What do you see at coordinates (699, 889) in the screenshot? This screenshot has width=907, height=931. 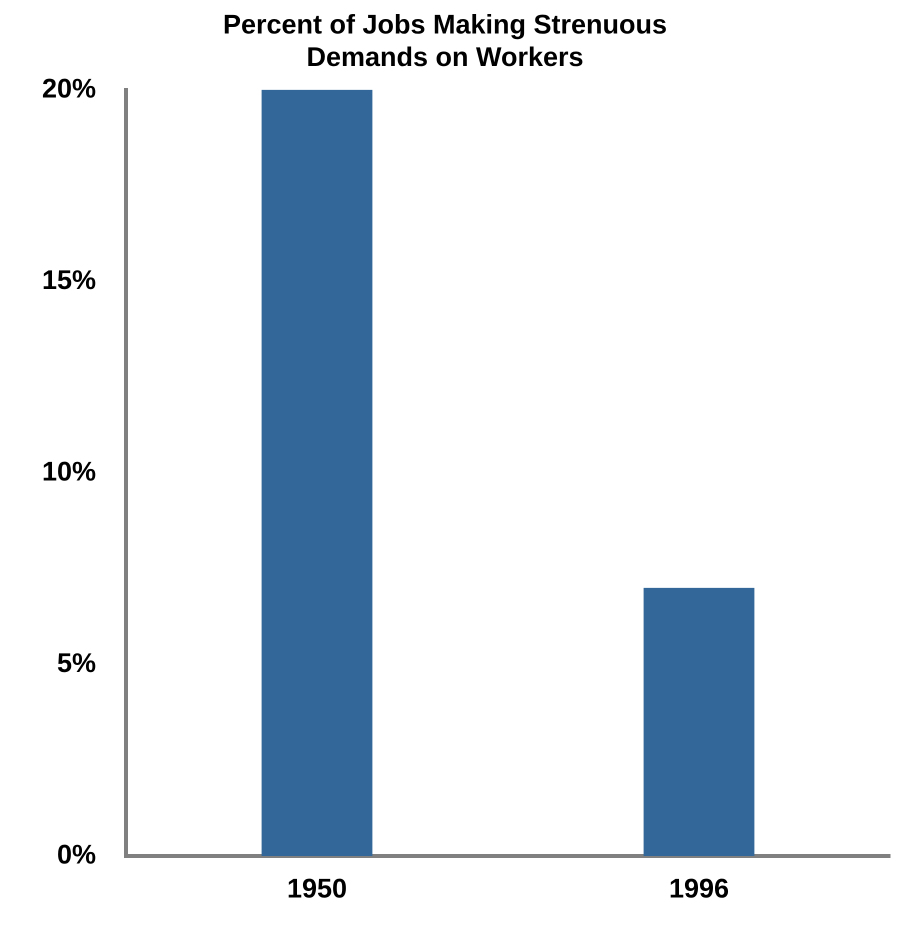 I see `x-tick-label: 1996` at bounding box center [699, 889].